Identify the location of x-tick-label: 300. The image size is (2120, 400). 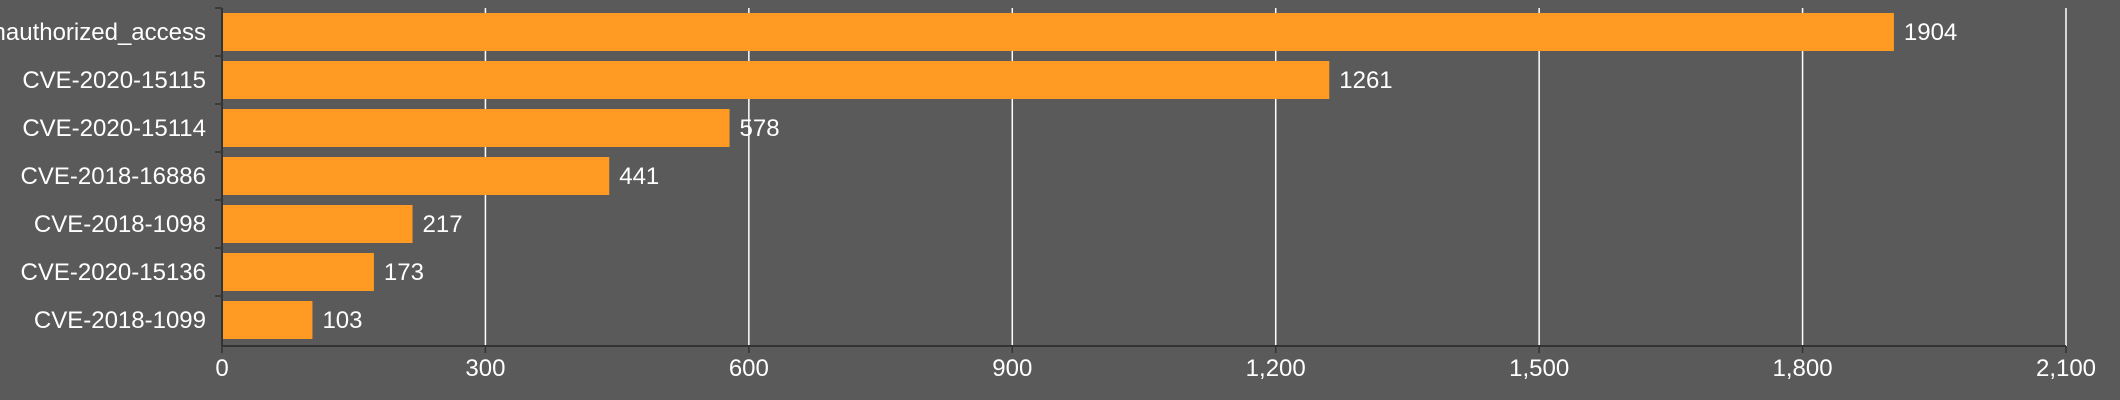
(485, 368).